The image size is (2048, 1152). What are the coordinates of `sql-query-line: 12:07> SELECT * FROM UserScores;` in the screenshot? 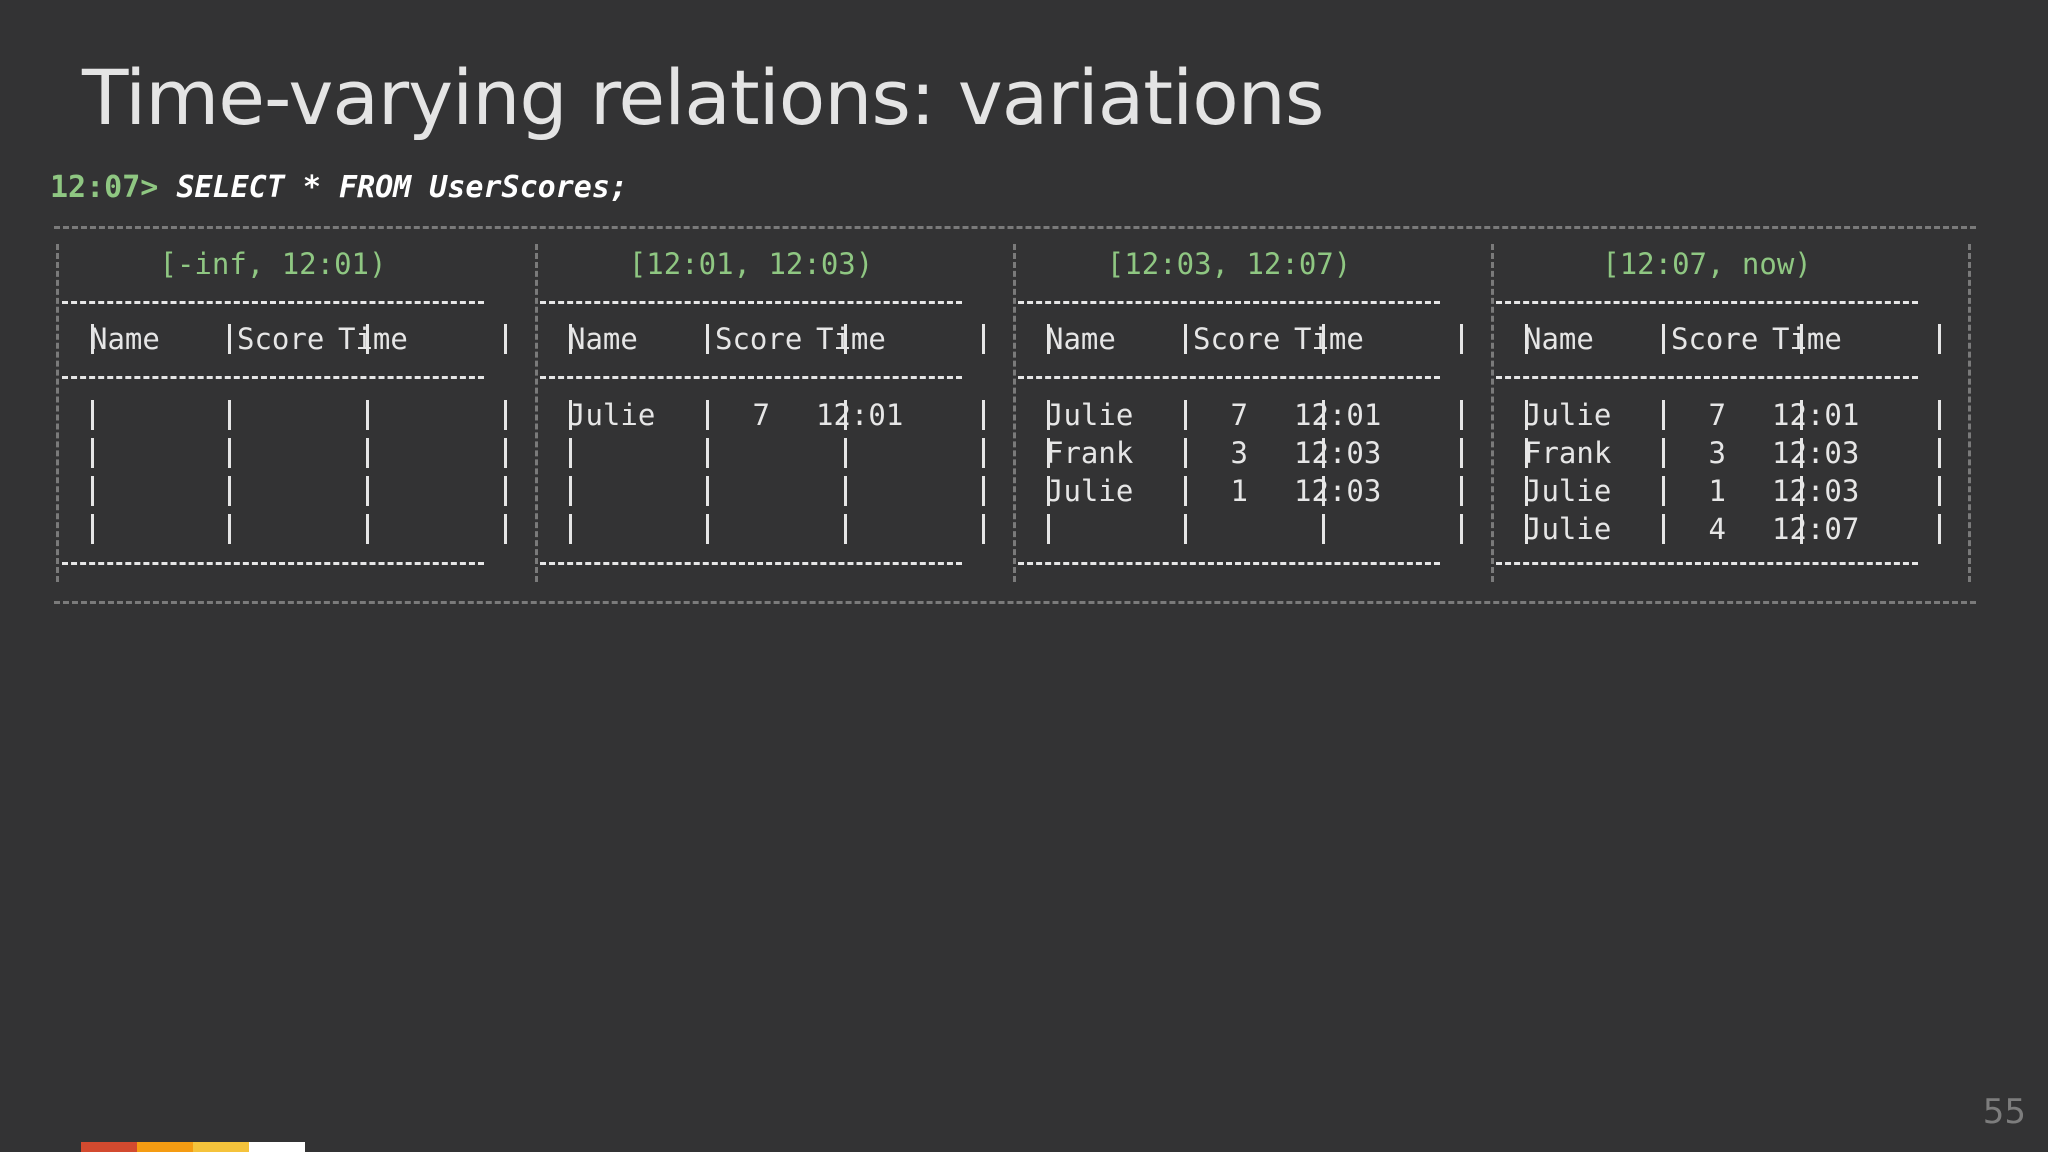 It's located at (339, 188).